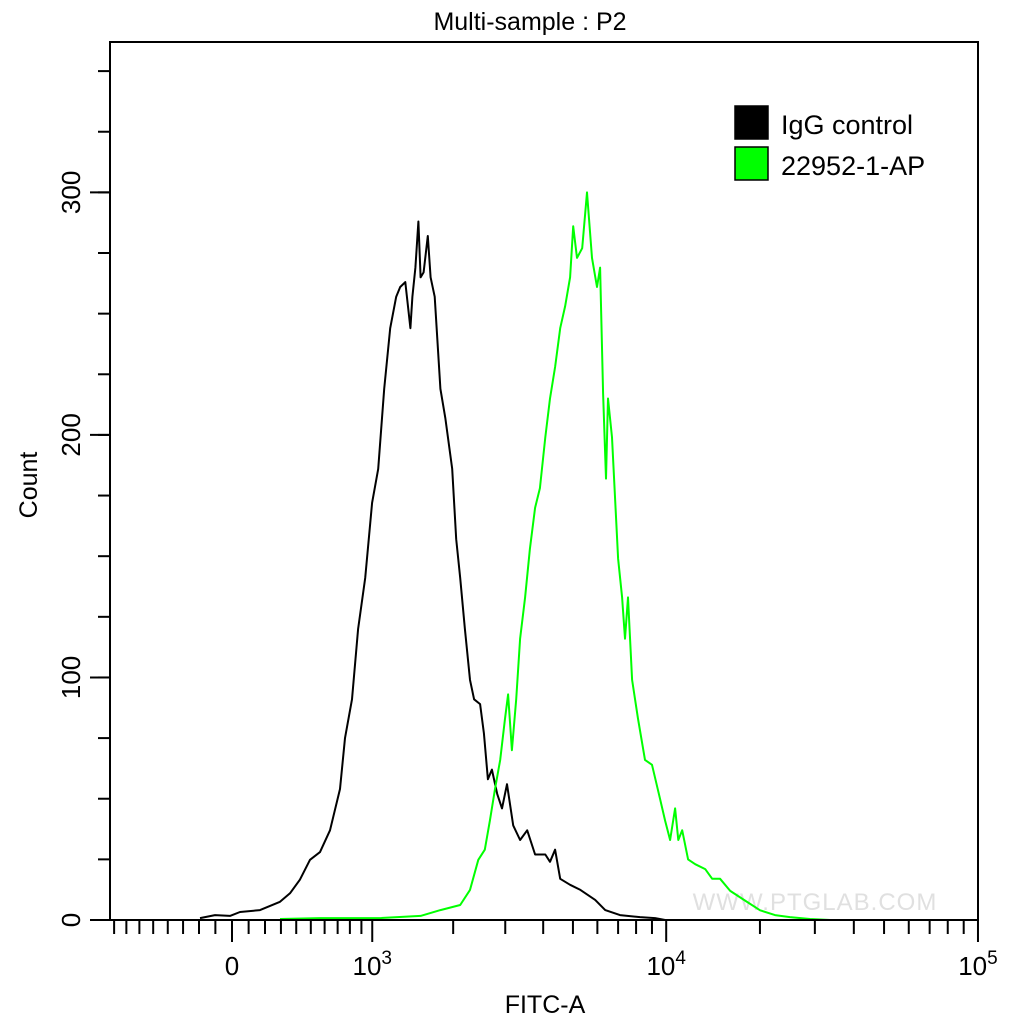 The width and height of the screenshot is (1021, 1029). Describe the element at coordinates (666, 964) in the screenshot. I see `x-tick-label: 10⁴` at that location.